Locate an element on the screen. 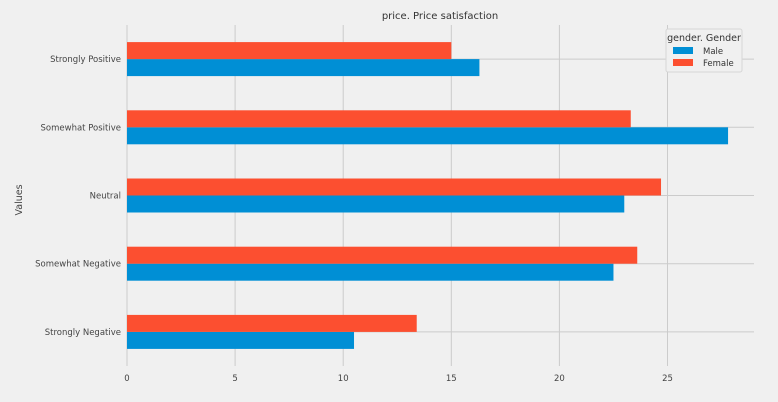 The height and width of the screenshot is (402, 778). y-tick-label: Strongly Positive is located at coordinates (85, 60).